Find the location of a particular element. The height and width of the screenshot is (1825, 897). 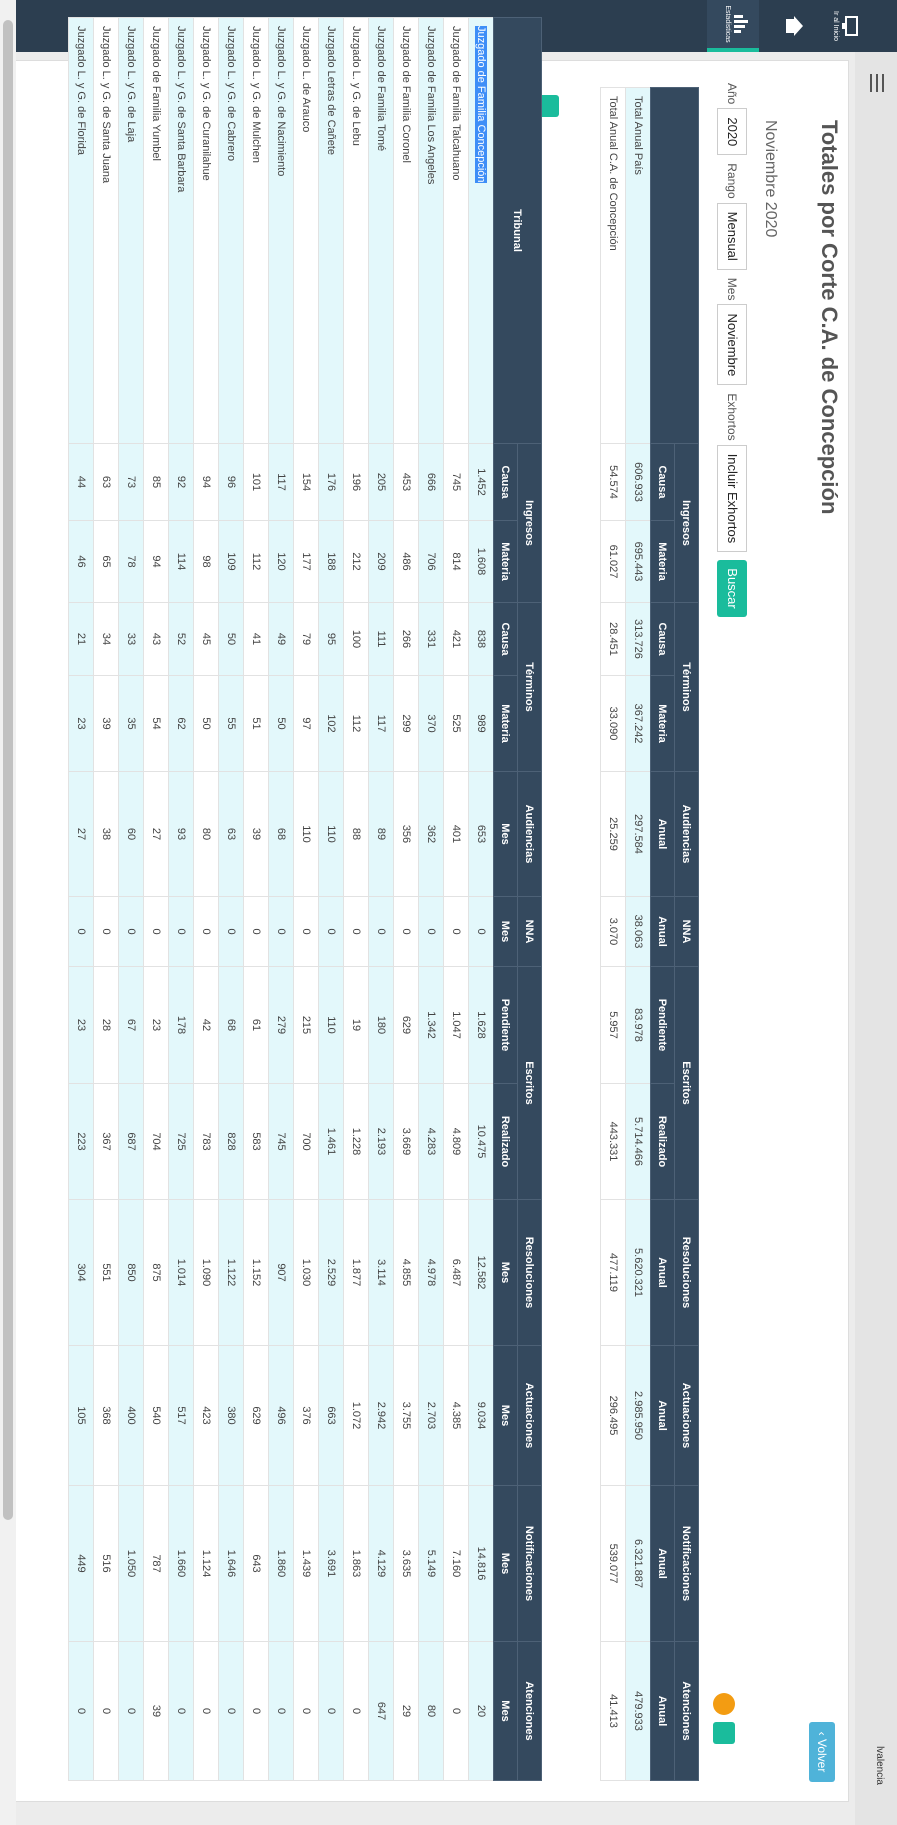

row-label: Juzgado L. y G. de Cabrero is located at coordinates (231, 94).